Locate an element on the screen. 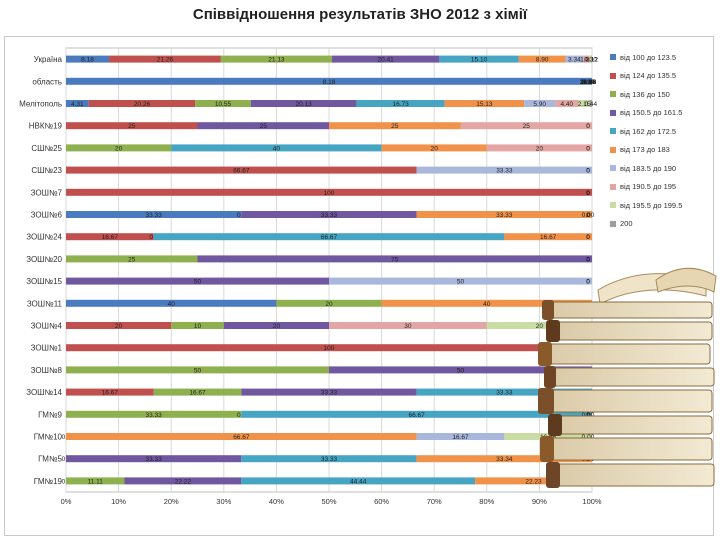 The width and height of the screenshot is (720, 540). data-label: 5.90 is located at coordinates (539, 104).